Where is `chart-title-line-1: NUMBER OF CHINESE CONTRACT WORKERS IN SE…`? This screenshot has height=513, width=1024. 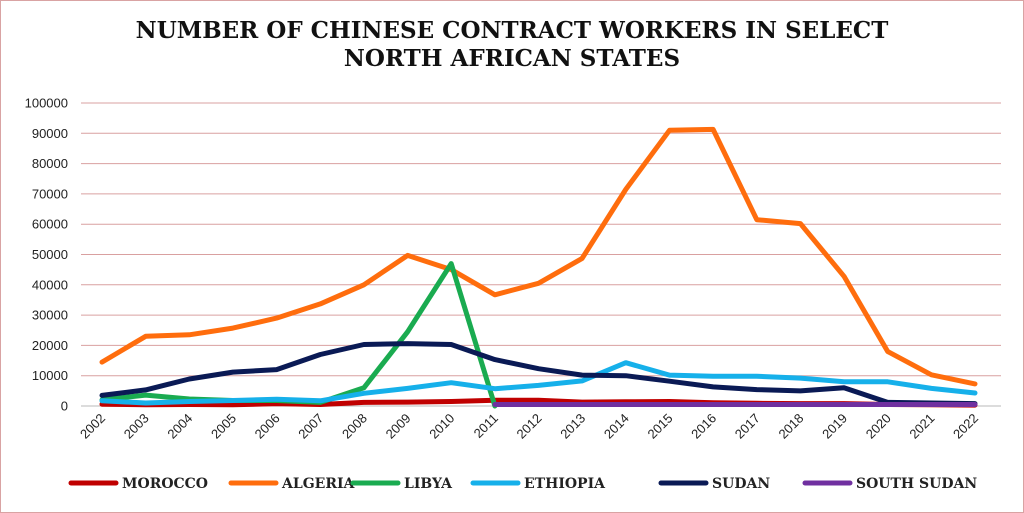 chart-title-line-1: NUMBER OF CHINESE CONTRACT WORKERS IN SE… is located at coordinates (512, 30).